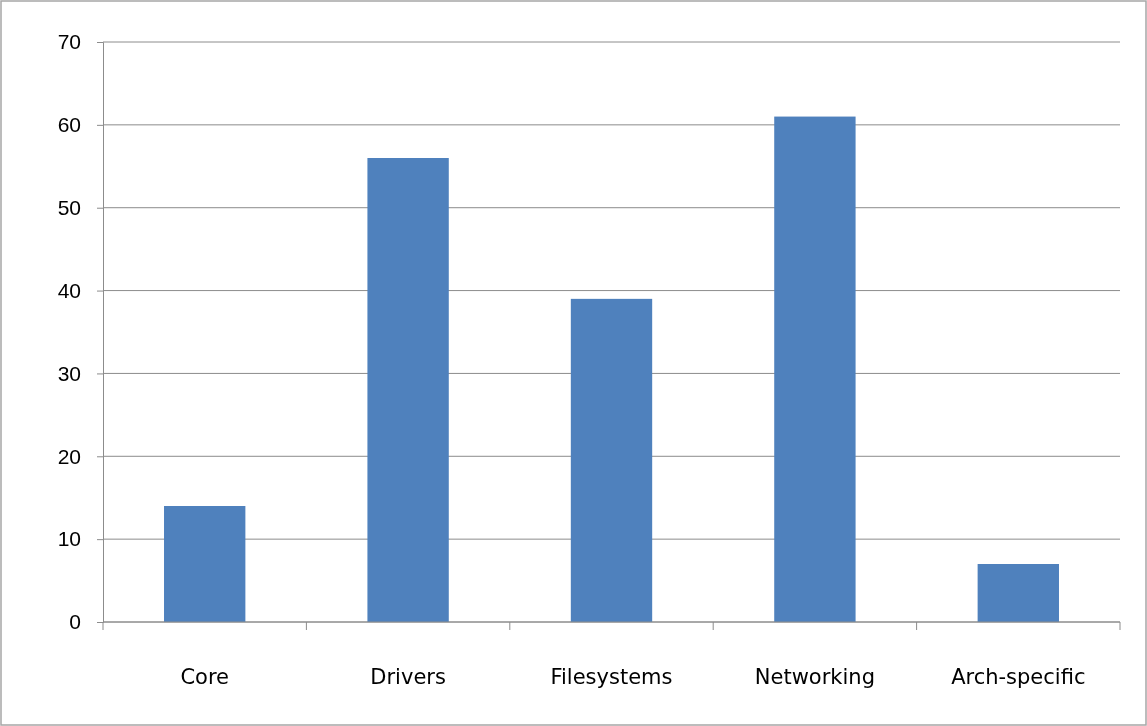 Image resolution: width=1147 pixels, height=726 pixels. I want to click on x-tick-label: Core, so click(204, 677).